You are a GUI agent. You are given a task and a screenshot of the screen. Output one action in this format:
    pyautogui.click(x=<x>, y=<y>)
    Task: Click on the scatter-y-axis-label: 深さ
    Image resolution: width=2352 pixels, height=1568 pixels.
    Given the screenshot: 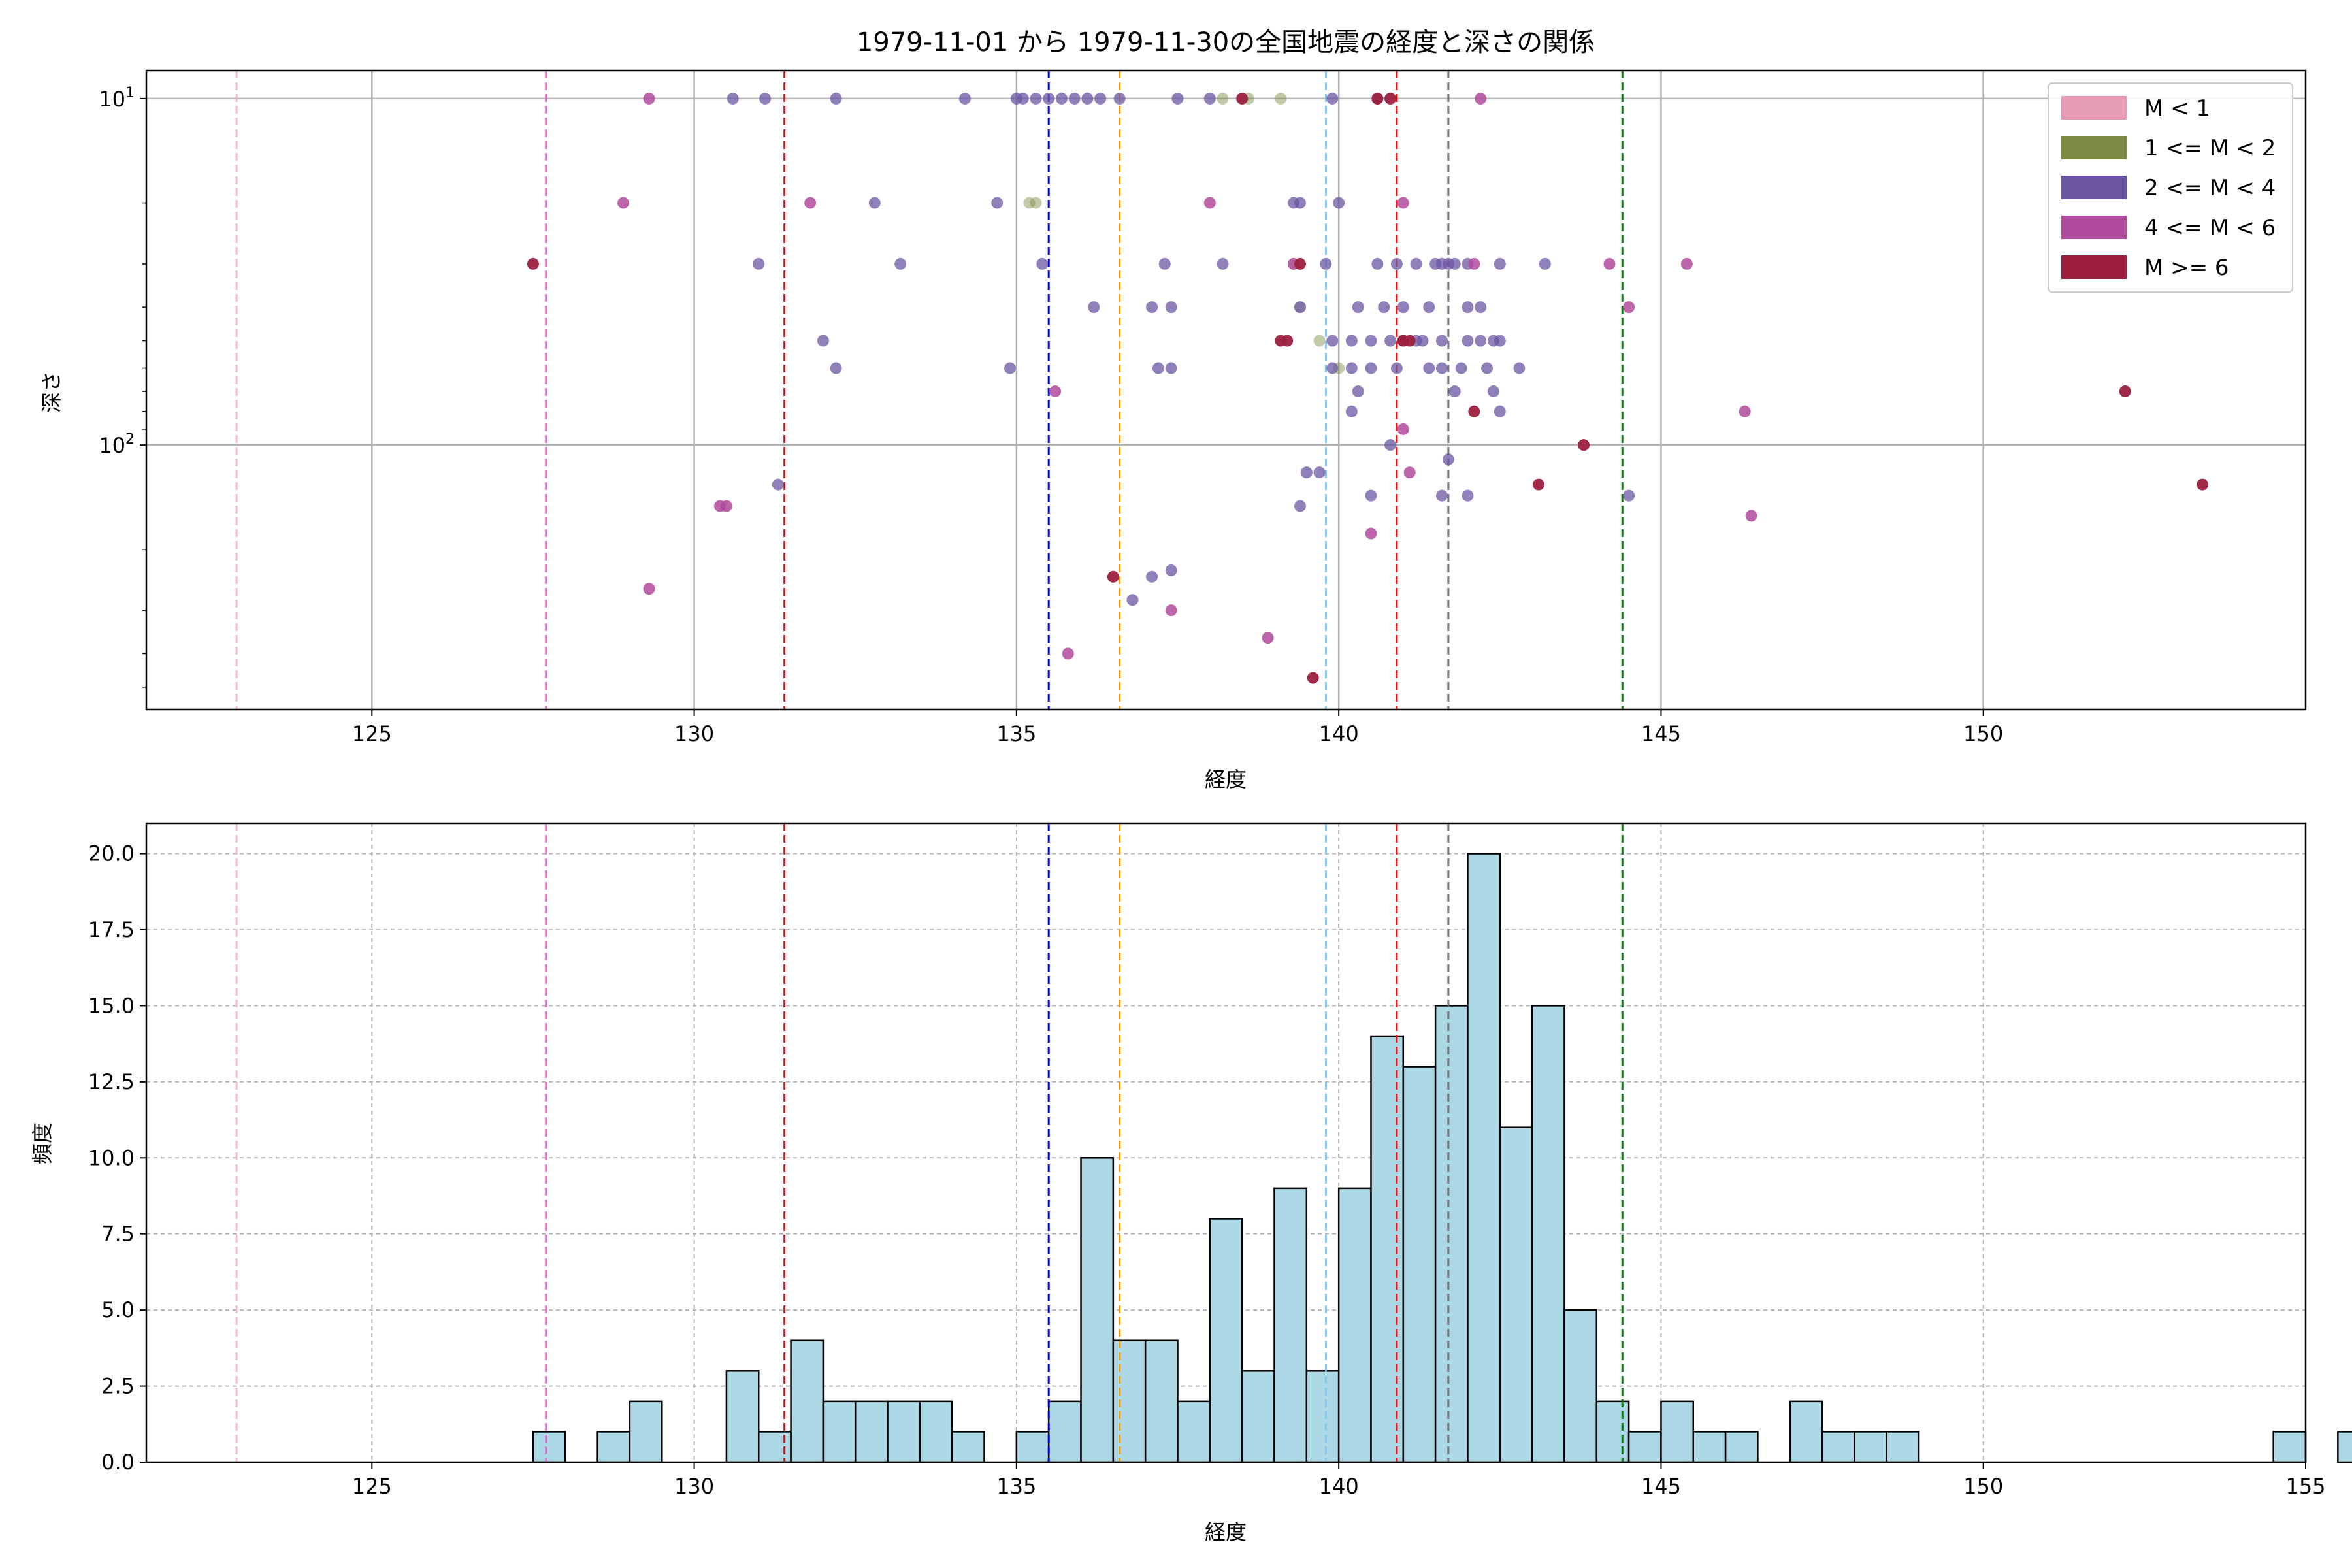 What is the action you would take?
    pyautogui.click(x=51, y=392)
    